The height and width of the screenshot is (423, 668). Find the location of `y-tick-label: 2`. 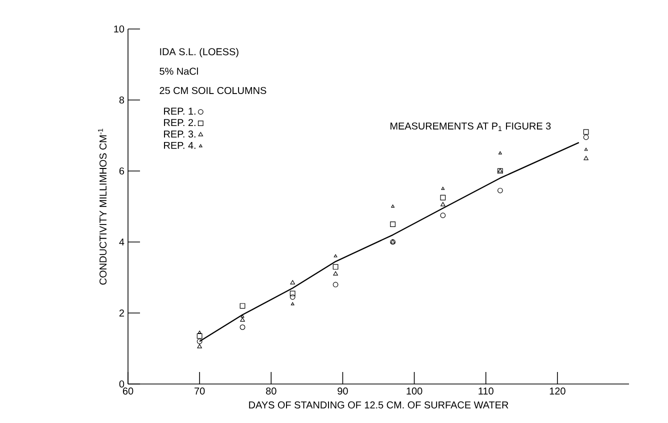

y-tick-label: 2 is located at coordinates (121, 313).